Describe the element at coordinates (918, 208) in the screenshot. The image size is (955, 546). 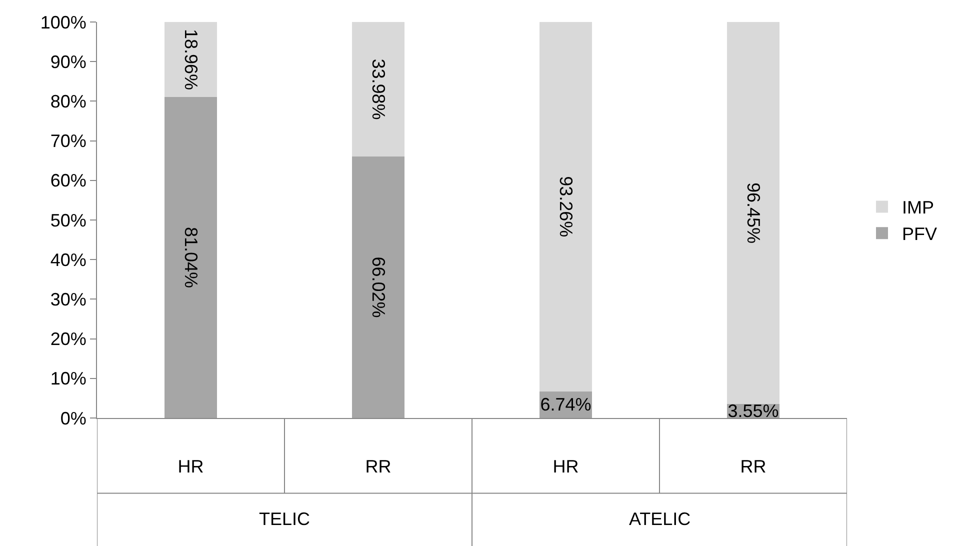
I see `legend-label: IMP` at that location.